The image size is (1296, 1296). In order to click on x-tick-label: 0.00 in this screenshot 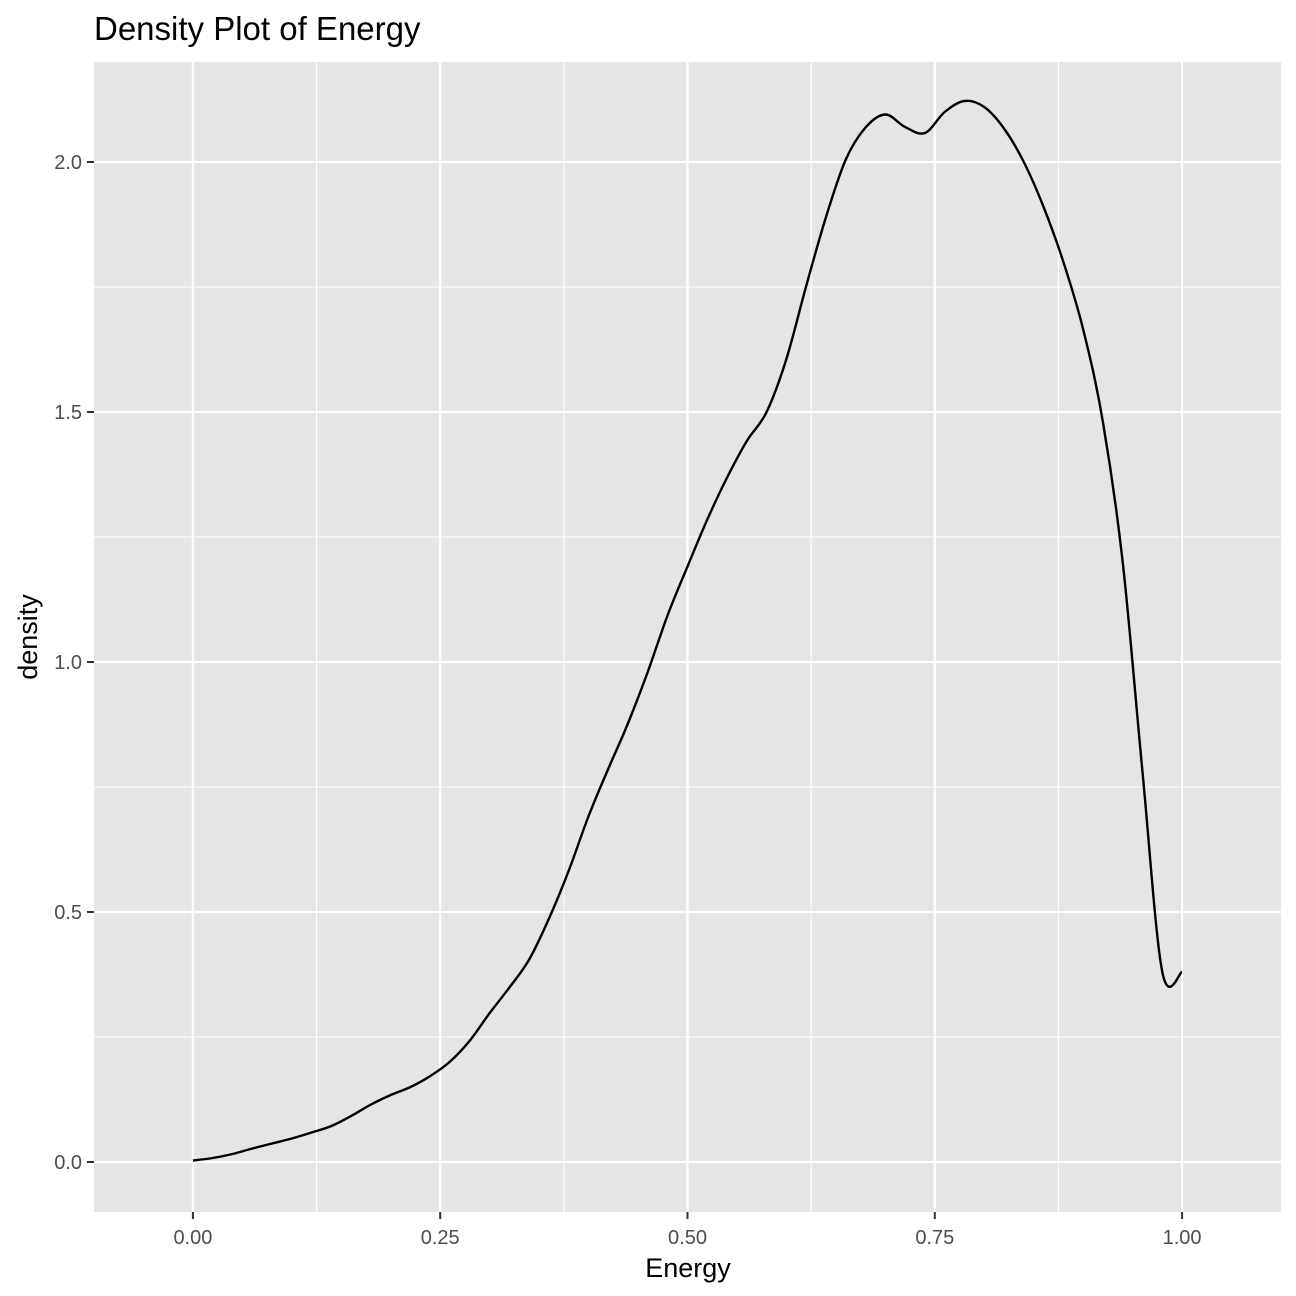, I will do `click(192, 1238)`.